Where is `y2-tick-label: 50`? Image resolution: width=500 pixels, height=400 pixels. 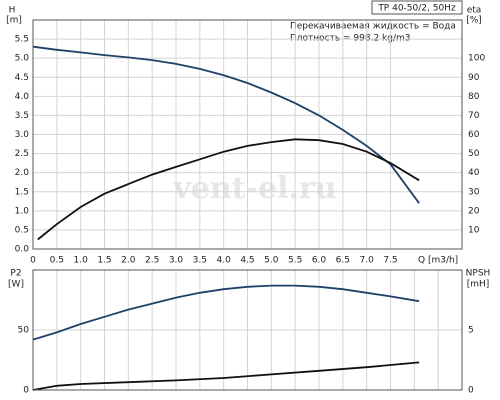
y2-tick-label: 50 is located at coordinates (474, 154).